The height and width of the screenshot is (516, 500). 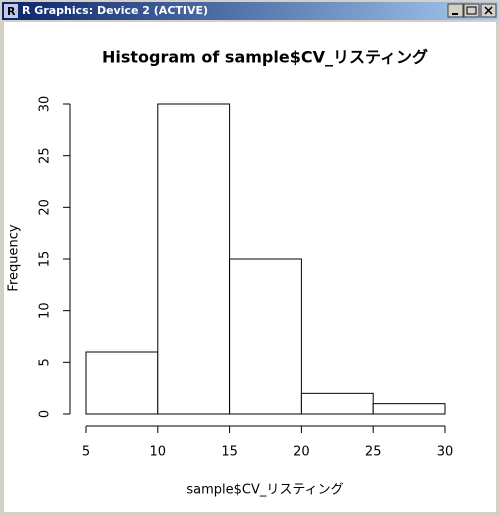 What do you see at coordinates (373, 452) in the screenshot?
I see `x-tick-label: 25` at bounding box center [373, 452].